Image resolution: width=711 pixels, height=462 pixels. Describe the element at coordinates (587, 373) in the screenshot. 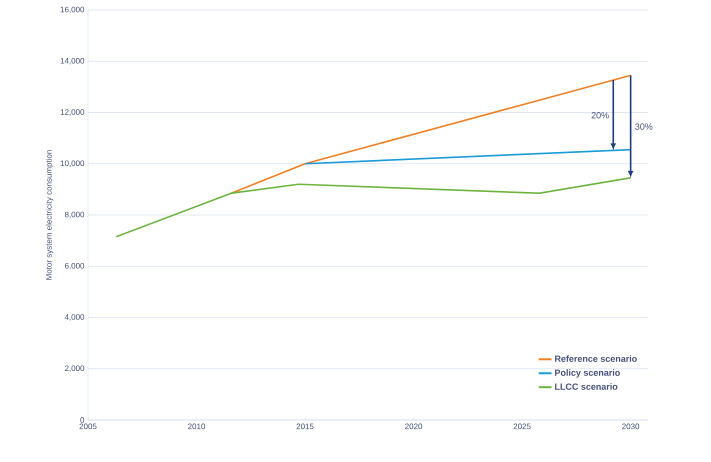

I see `legend-label: Policy scenario` at that location.